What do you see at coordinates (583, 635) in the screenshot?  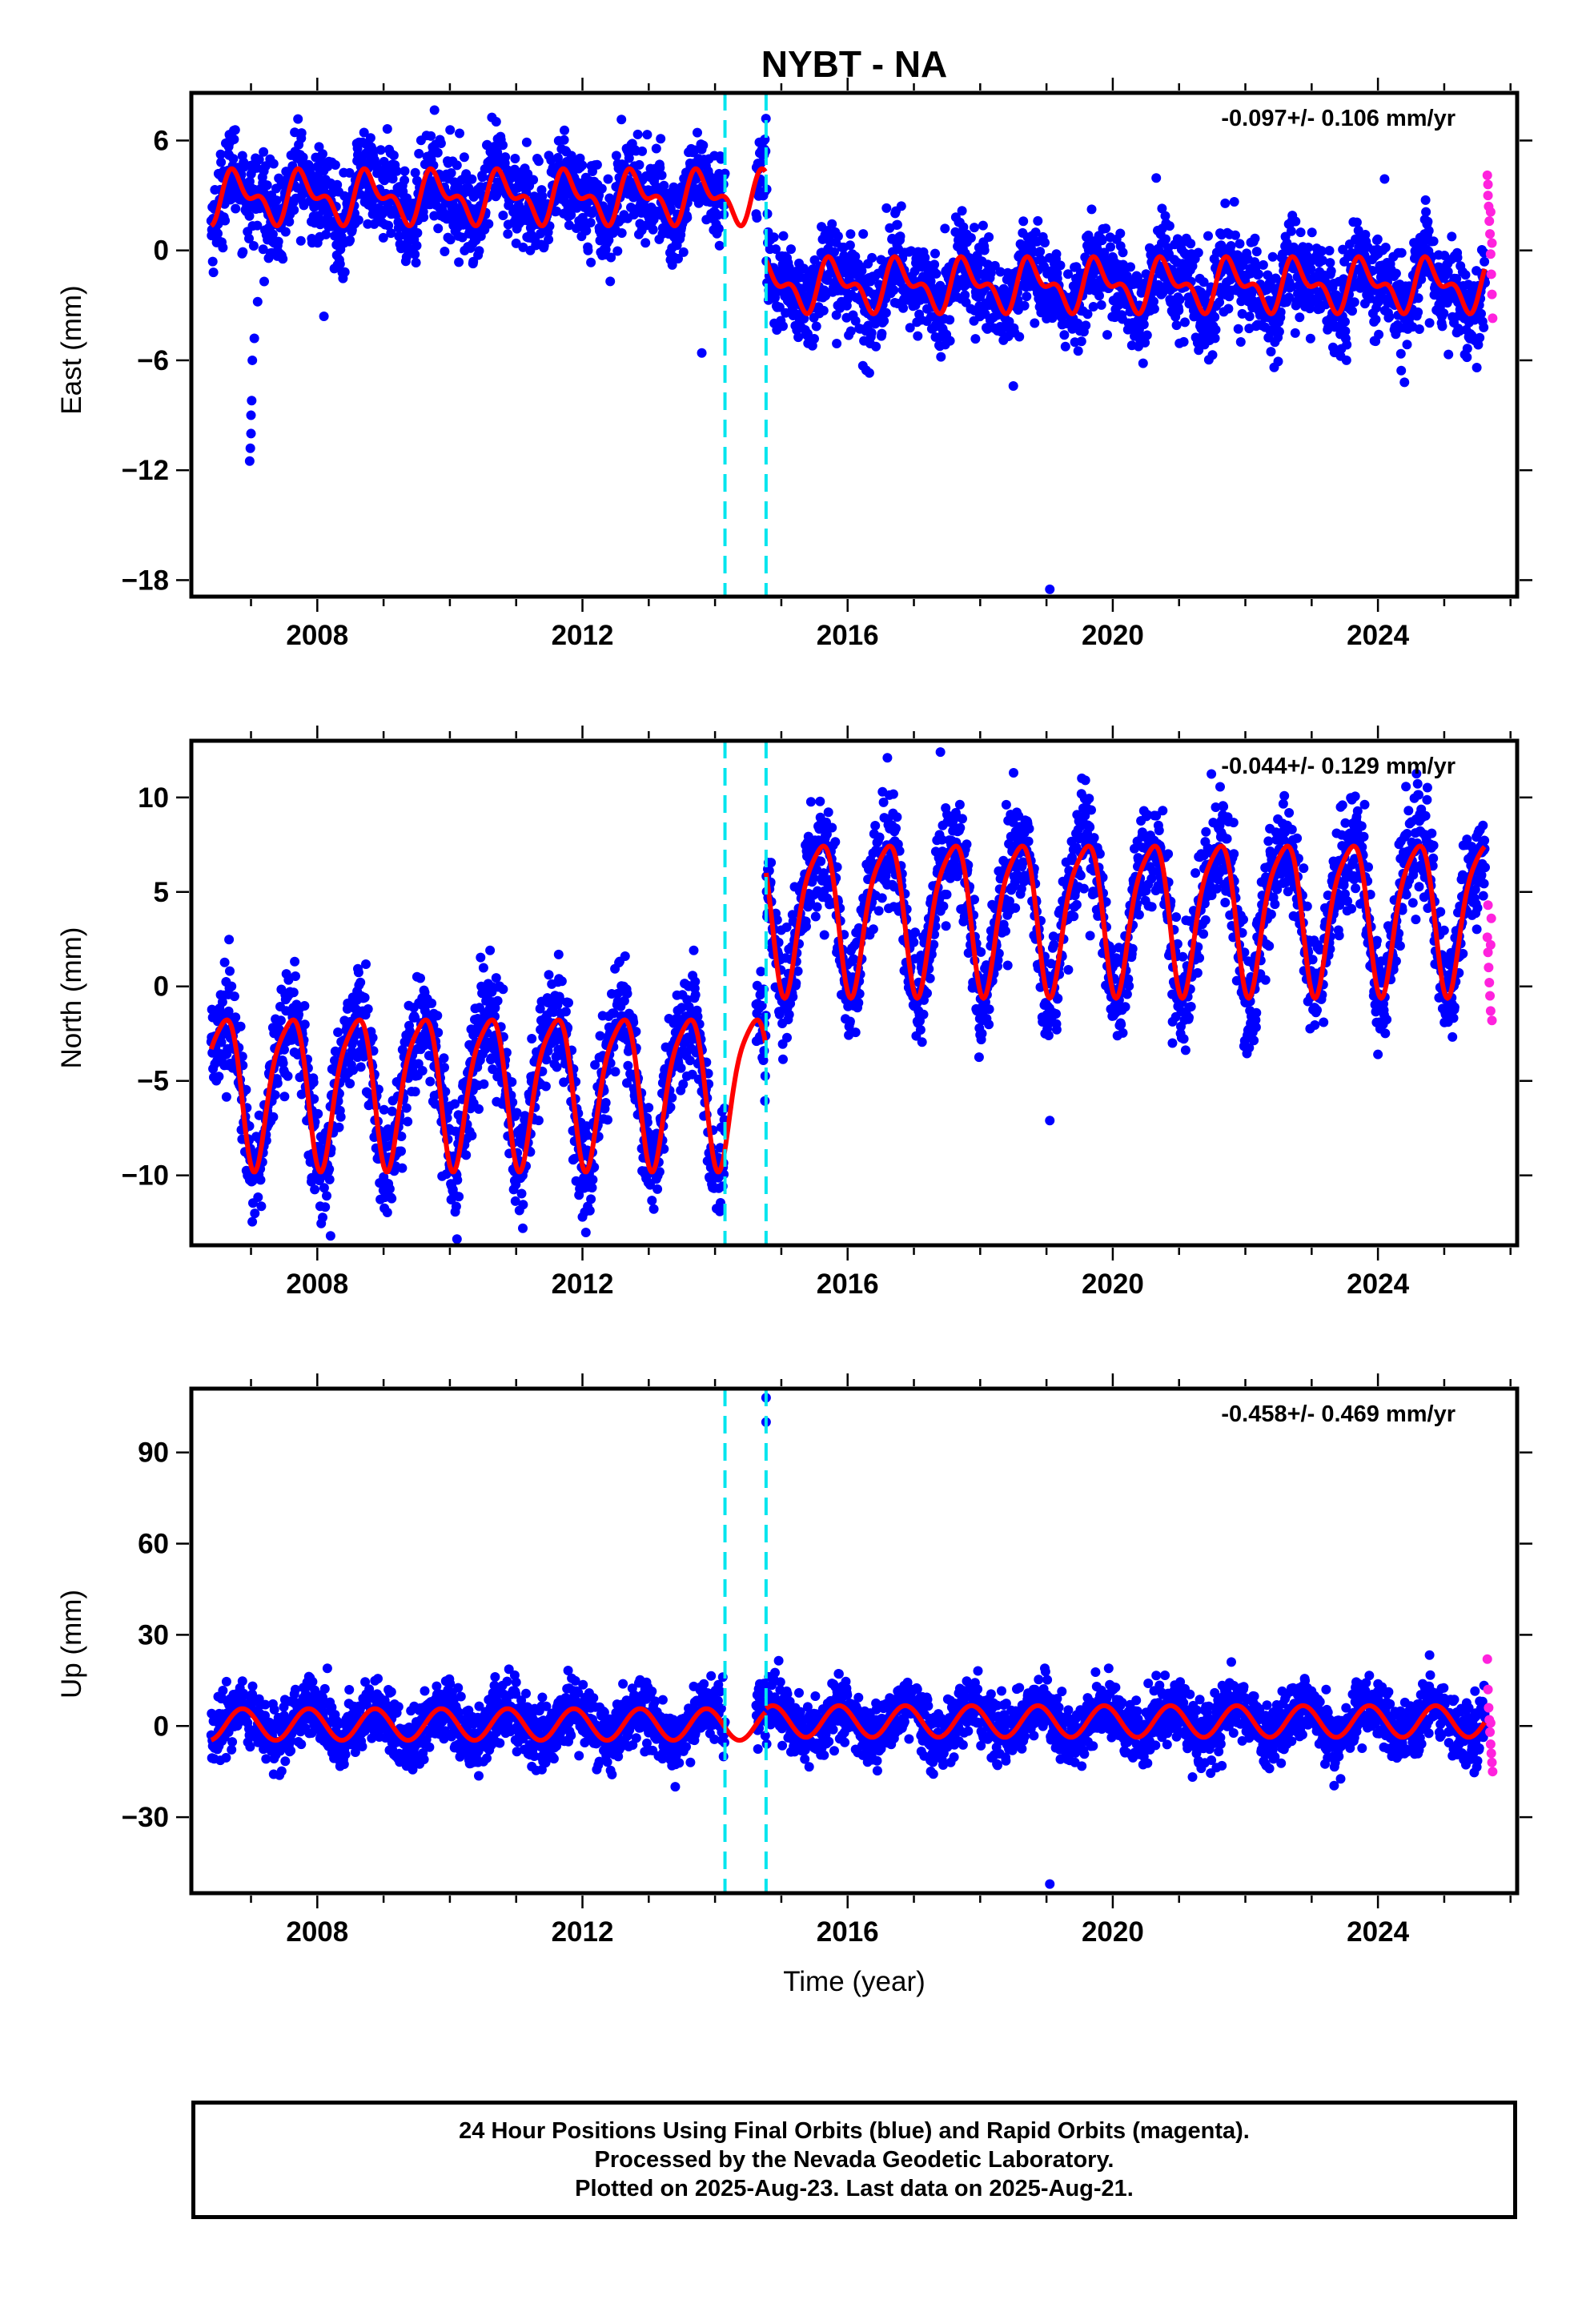 I see `east-x-tick-label: 2012` at bounding box center [583, 635].